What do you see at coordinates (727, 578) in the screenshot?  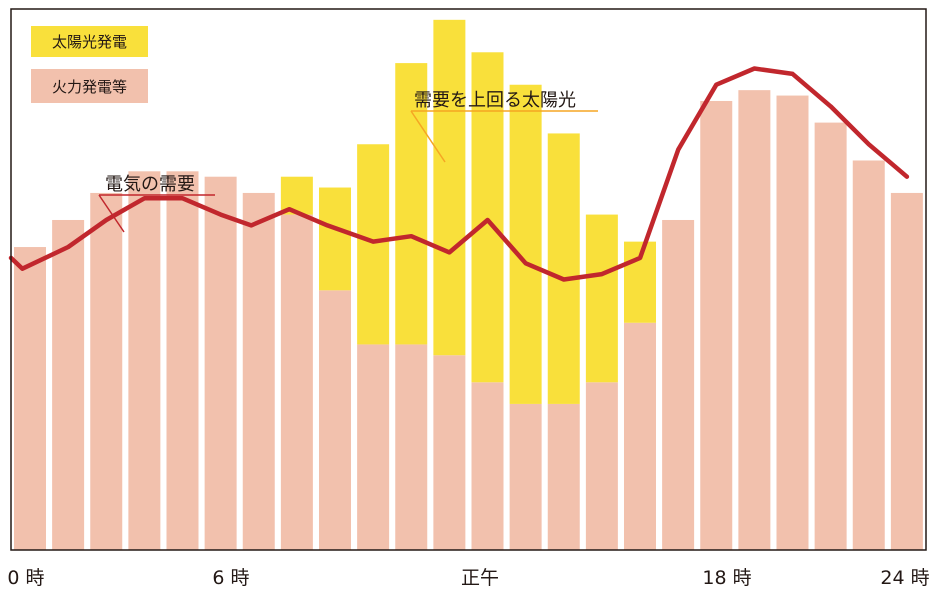 I see `x-tick-18: 18 時` at bounding box center [727, 578].